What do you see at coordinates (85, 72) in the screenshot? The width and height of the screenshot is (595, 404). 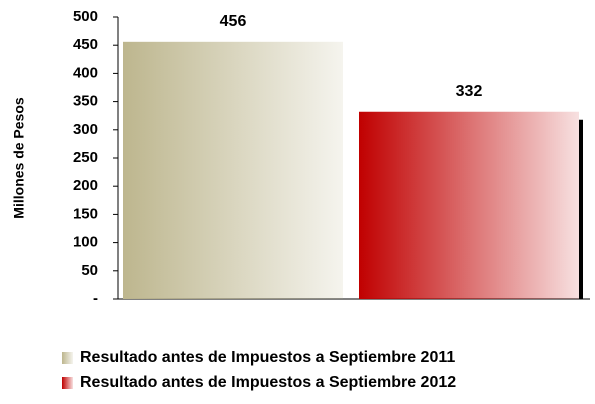 I see `y-tick-label: 400` at bounding box center [85, 72].